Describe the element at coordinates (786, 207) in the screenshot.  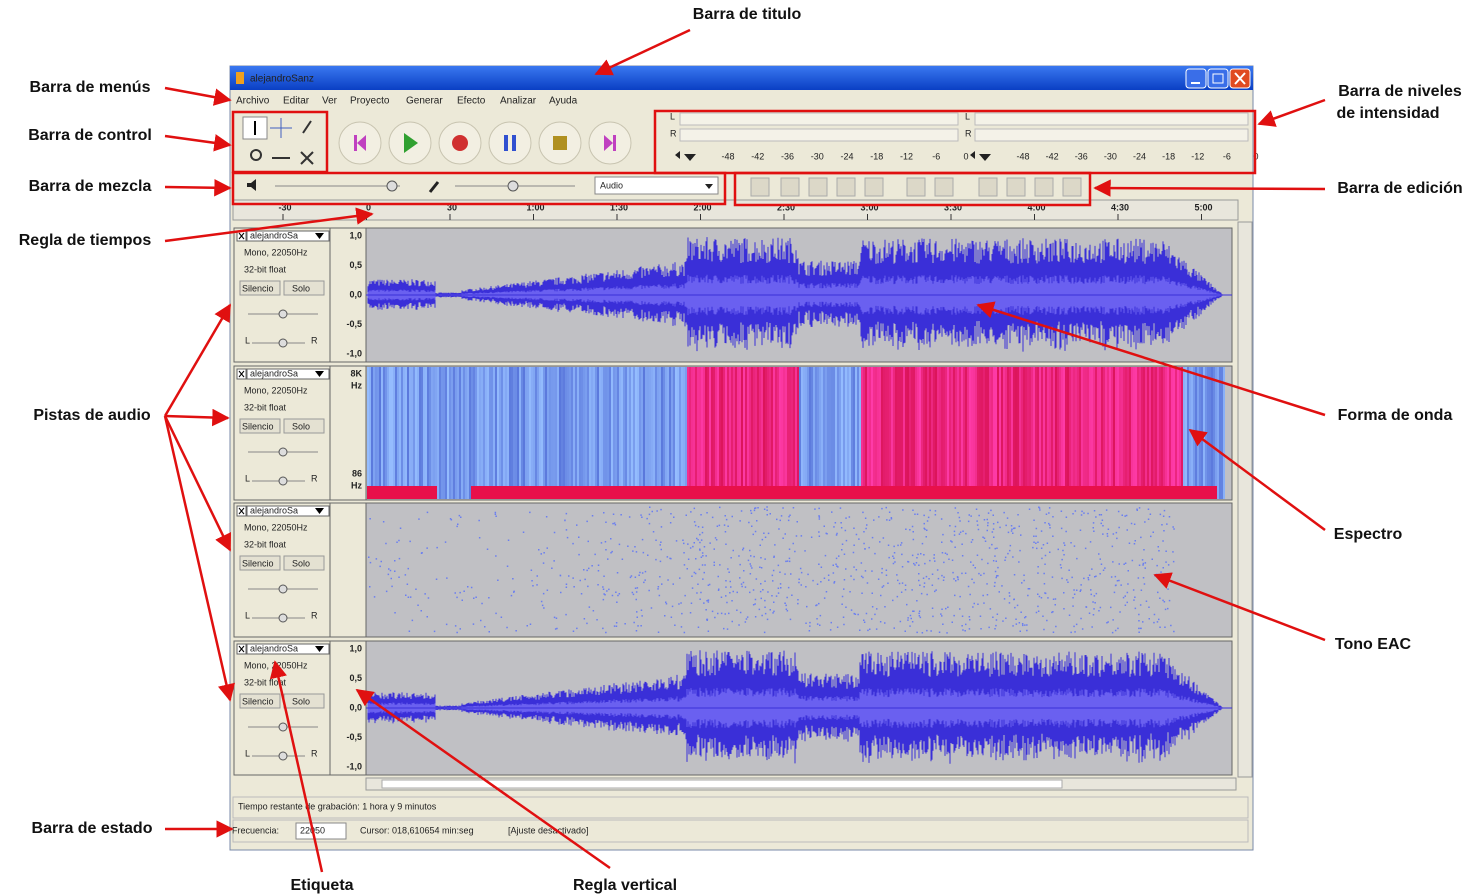
I see `ruler-label: 2:30` at that location.